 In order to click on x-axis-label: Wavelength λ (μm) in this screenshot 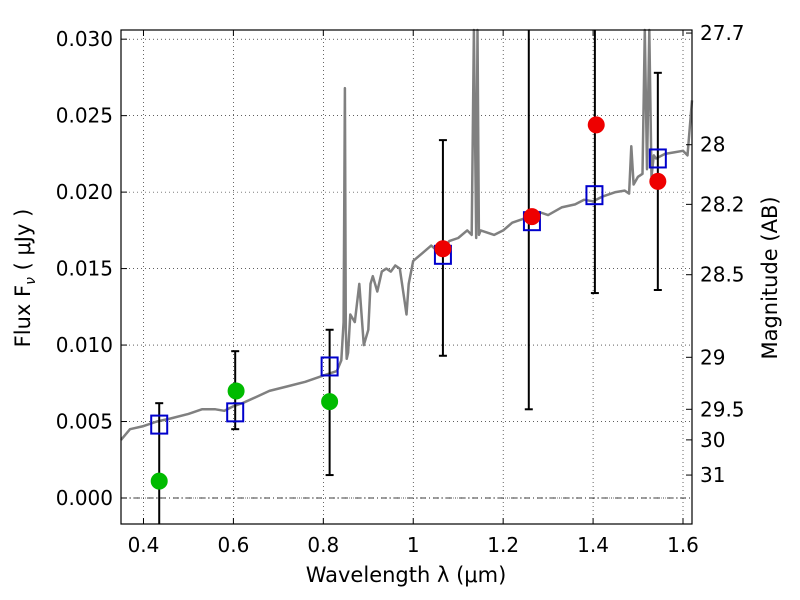, I will do `click(406, 575)`.